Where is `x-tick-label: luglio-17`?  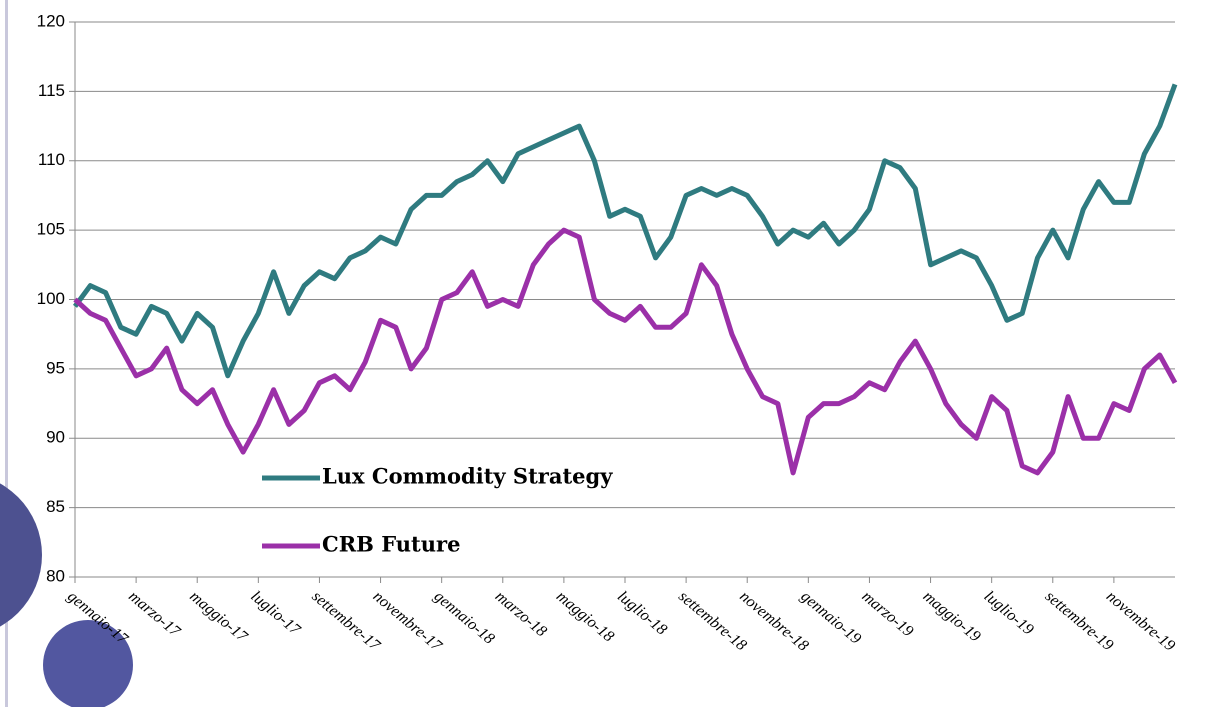 x-tick-label: luglio-17 is located at coordinates (275, 613).